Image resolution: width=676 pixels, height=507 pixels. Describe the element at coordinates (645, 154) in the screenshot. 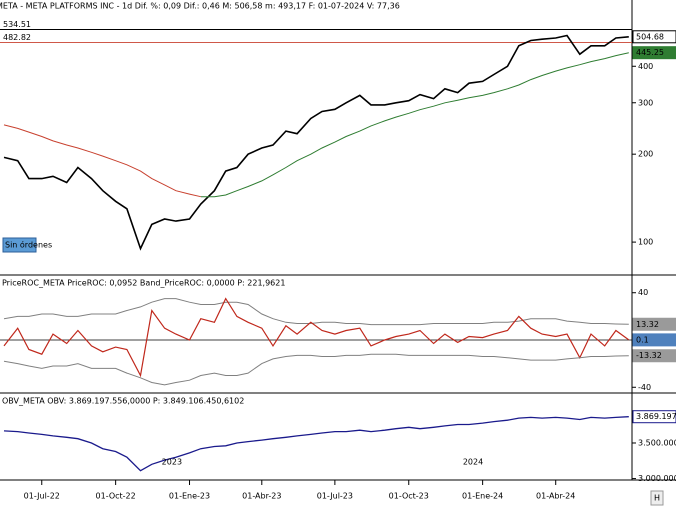

I see `y-tick-label: 200` at that location.